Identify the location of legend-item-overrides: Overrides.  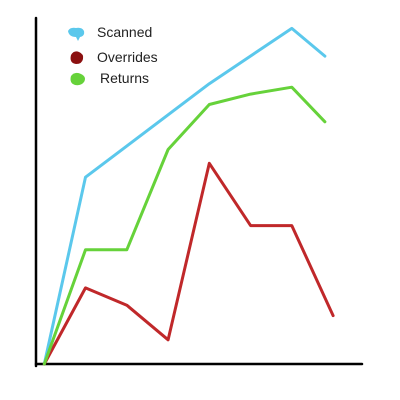
(114, 57).